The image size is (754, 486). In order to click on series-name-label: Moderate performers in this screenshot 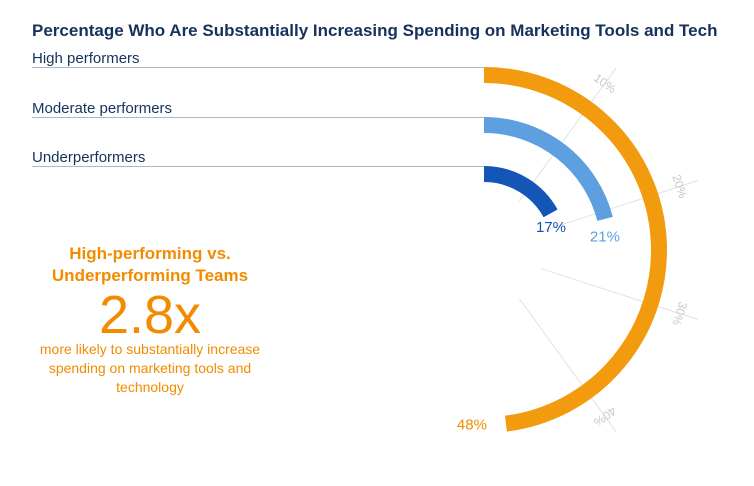, I will do `click(102, 108)`.